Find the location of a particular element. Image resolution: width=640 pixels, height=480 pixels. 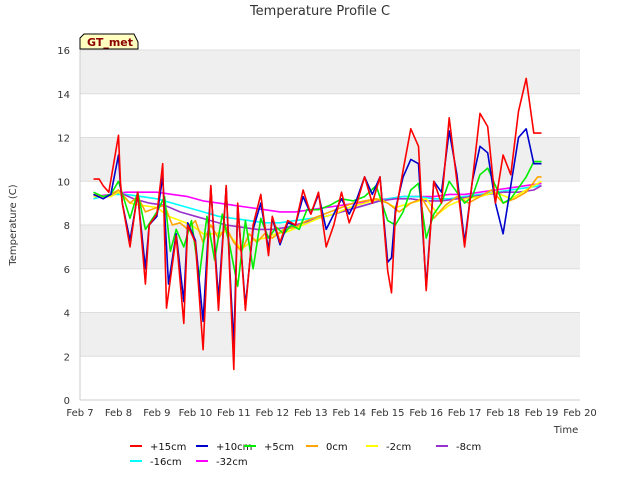

x-tick-label: Feb 17 is located at coordinates (465, 413).